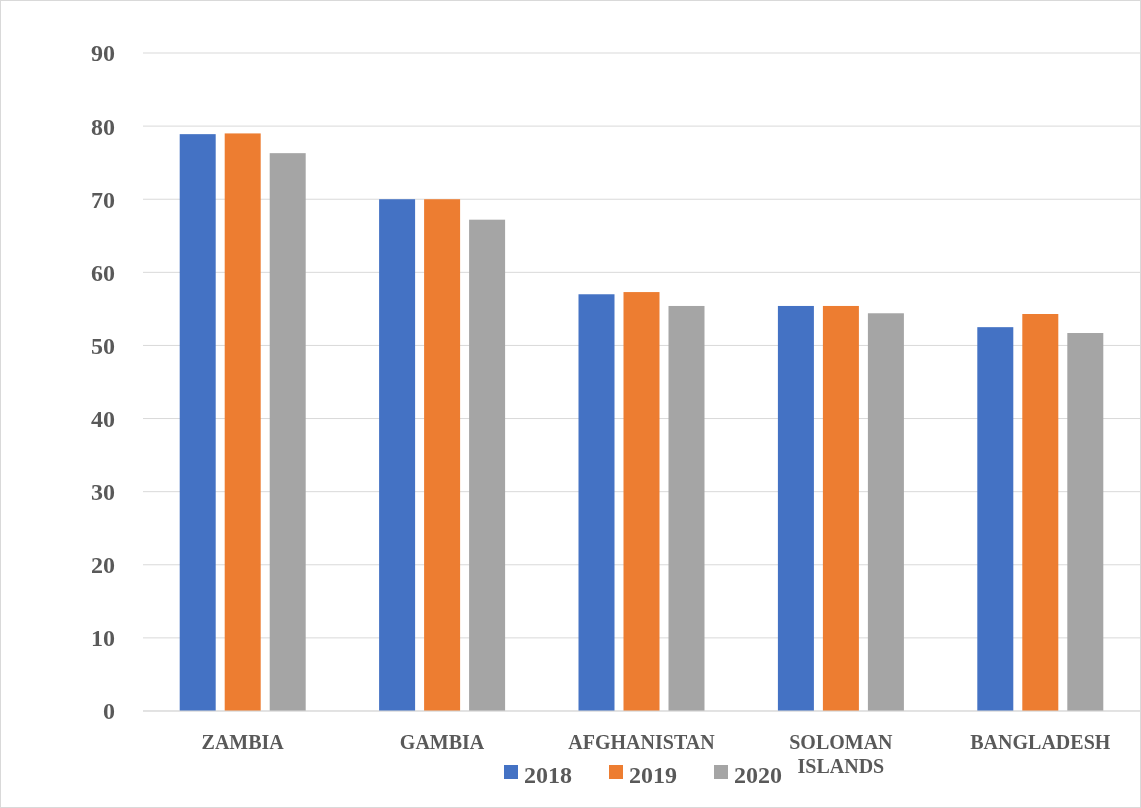 The width and height of the screenshot is (1141, 808). What do you see at coordinates (103, 345) in the screenshot?
I see `y-tick-label: 50` at bounding box center [103, 345].